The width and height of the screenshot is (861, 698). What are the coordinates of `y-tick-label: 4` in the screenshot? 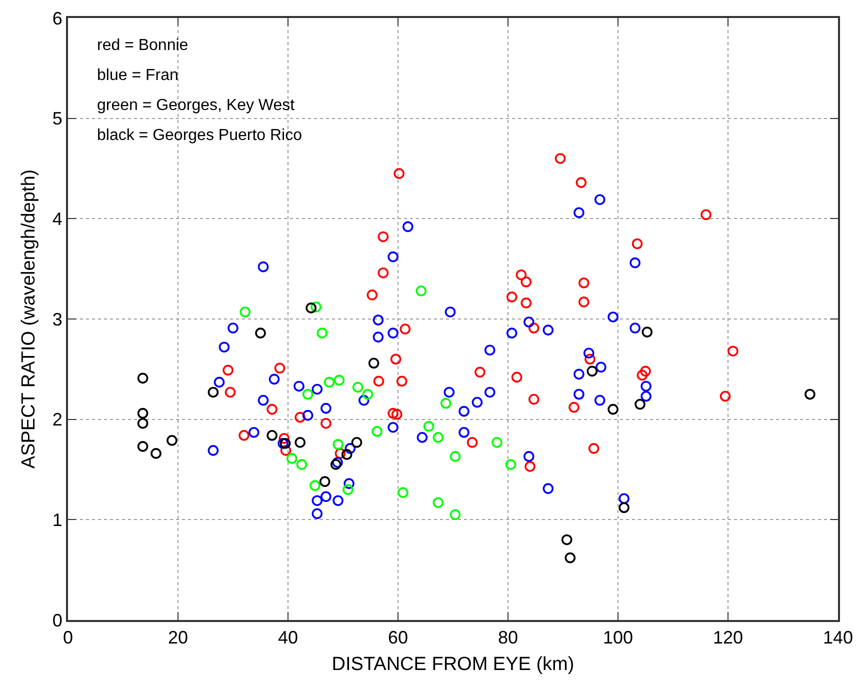 It's located at (57, 218).